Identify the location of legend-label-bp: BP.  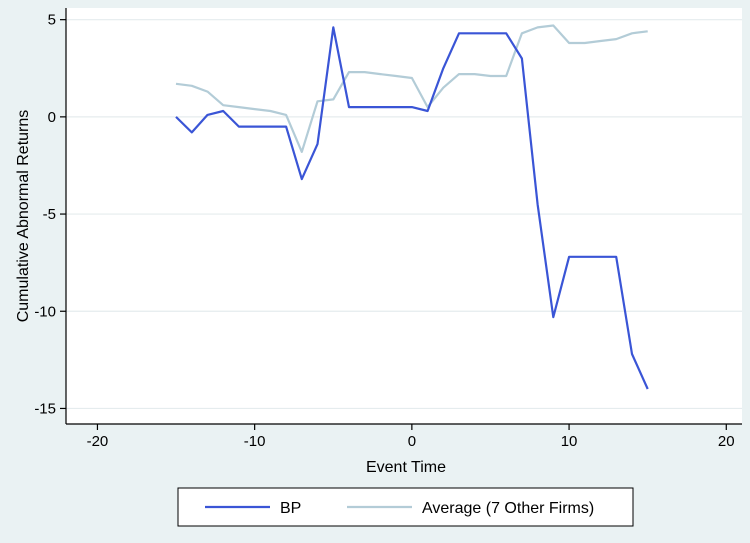
(290, 508).